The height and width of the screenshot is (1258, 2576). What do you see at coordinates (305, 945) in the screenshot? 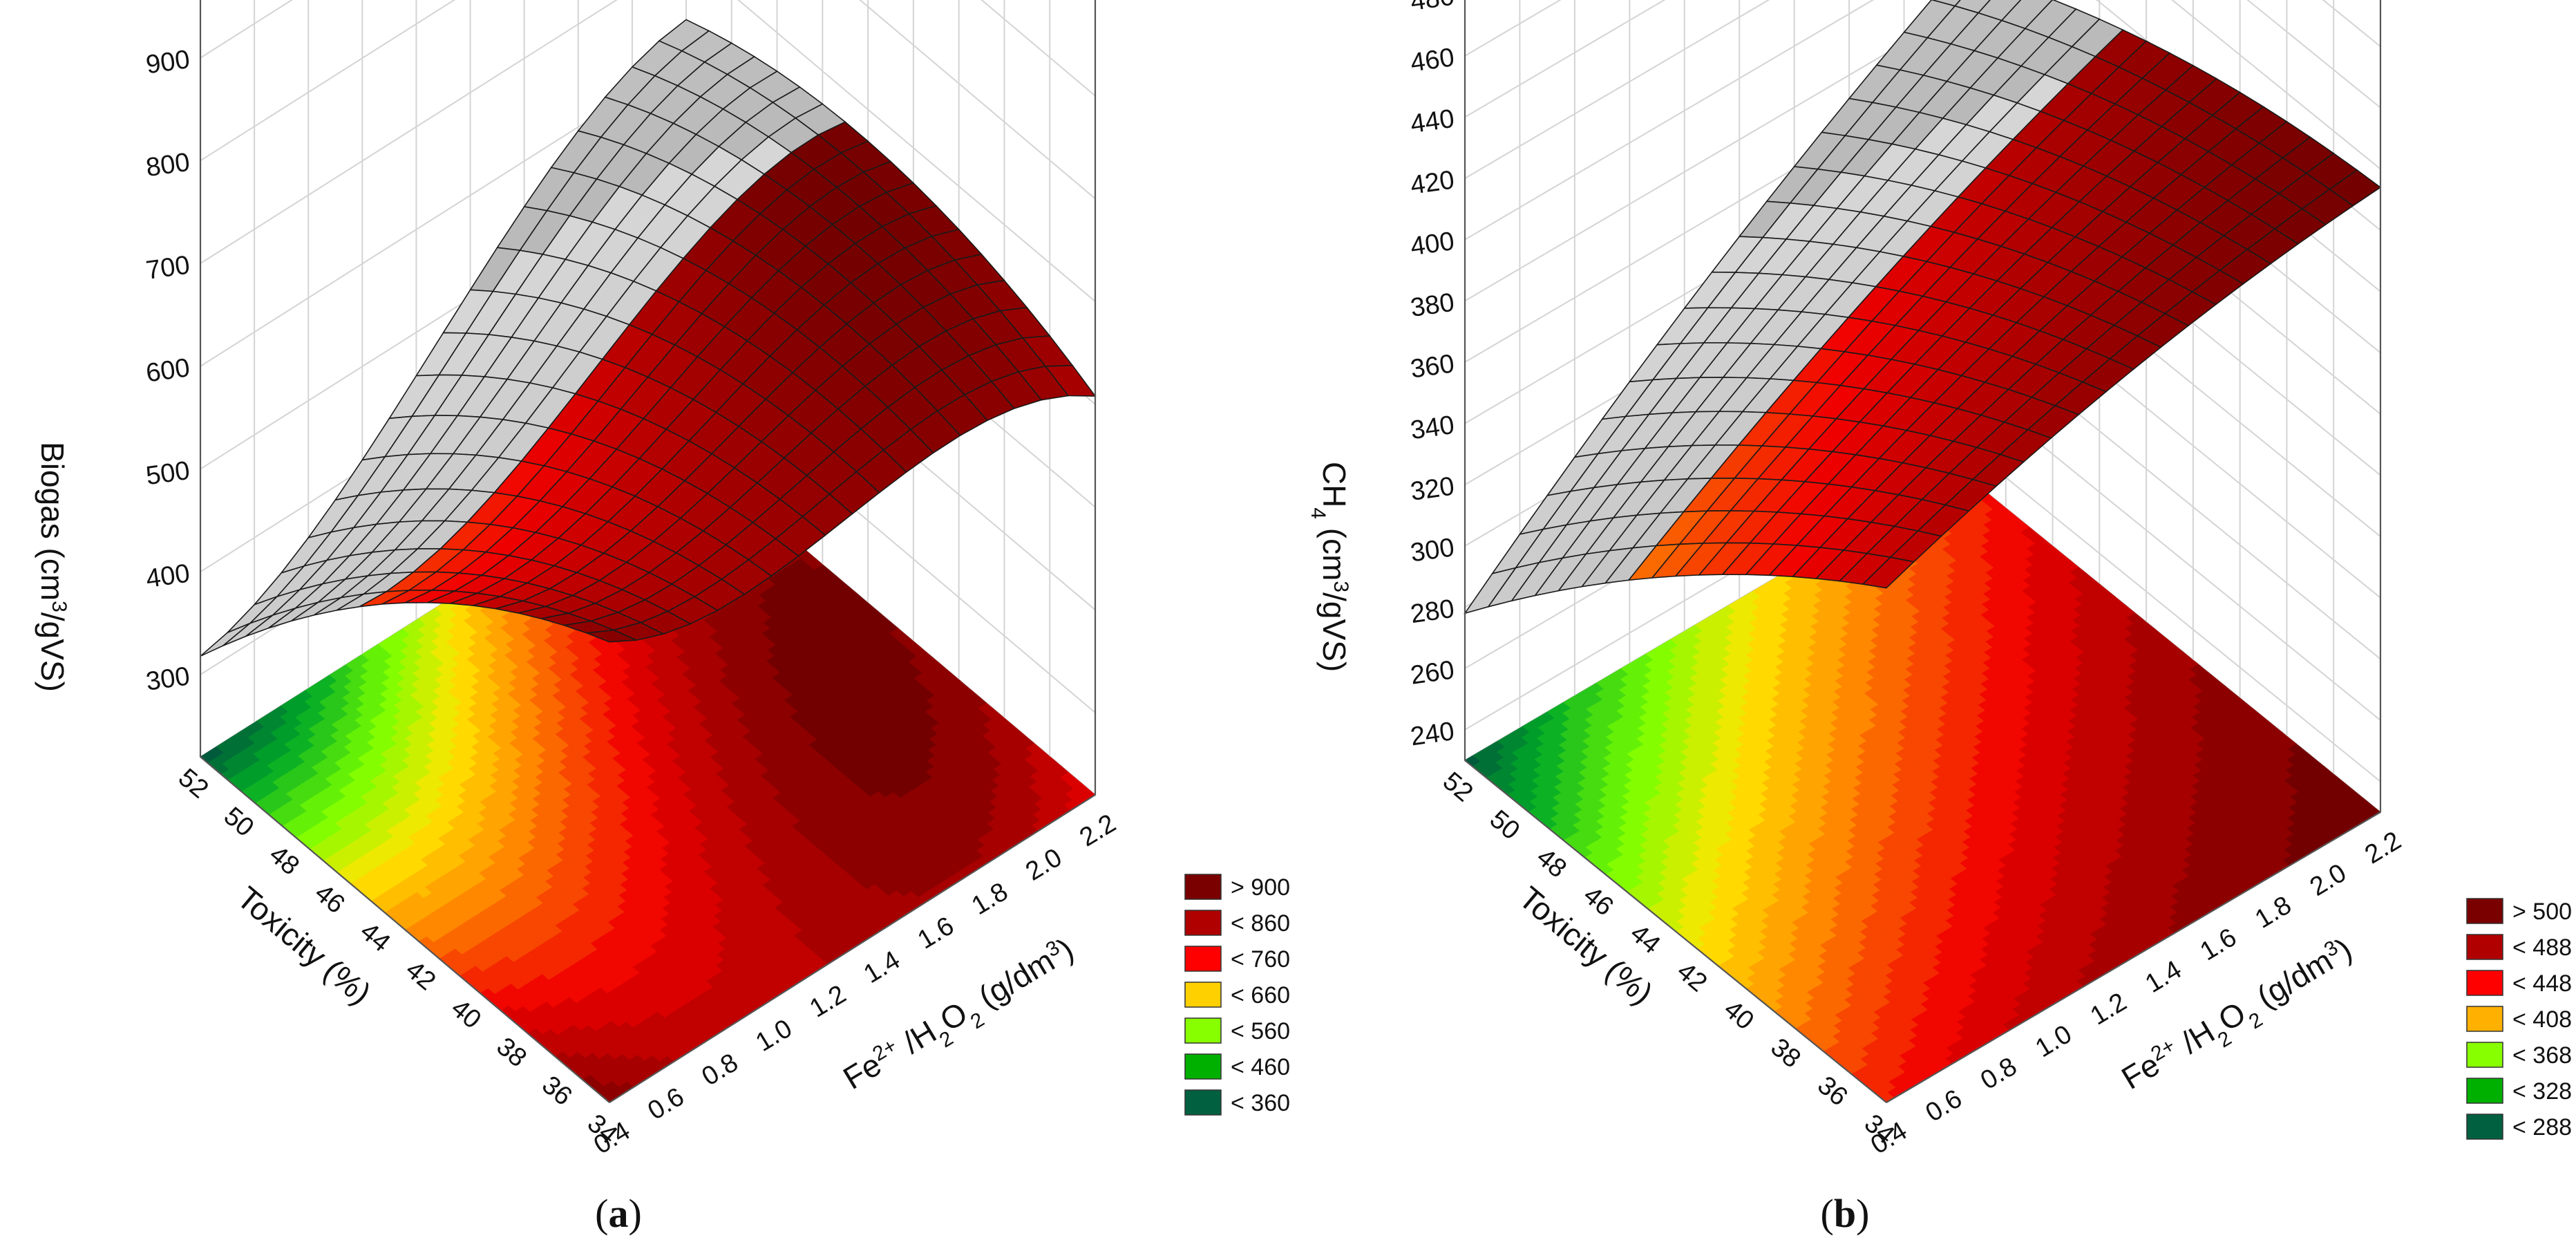
I see `y-axis-label: Toxicity (%)` at bounding box center [305, 945].